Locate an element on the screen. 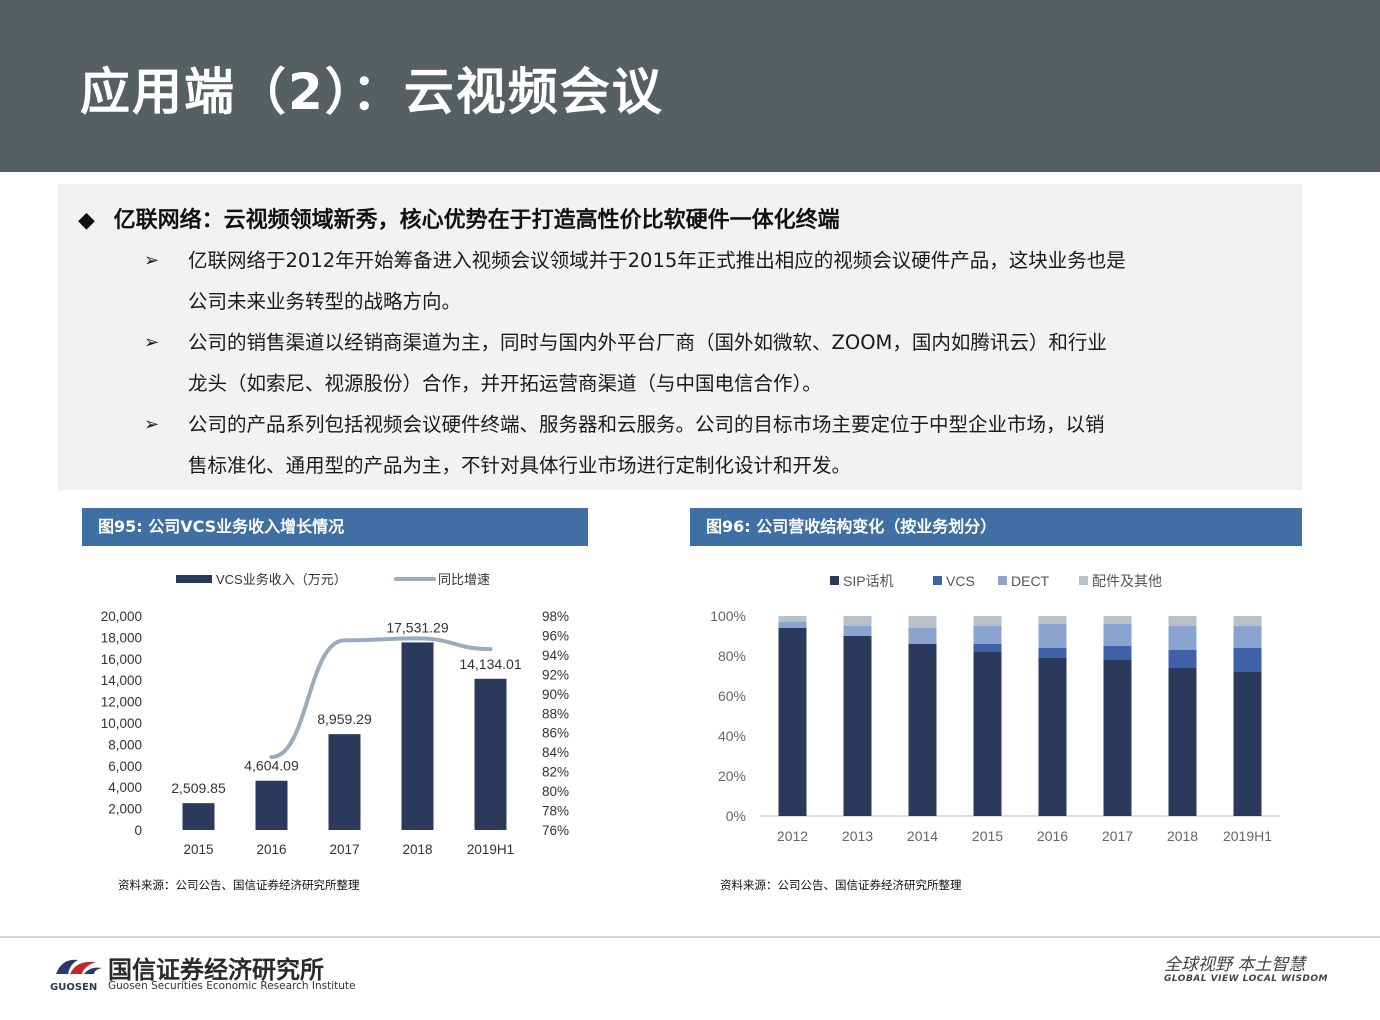 This screenshot has height=1020, width=1380. bullet-line: 公司未来业务转型的战略方向。 is located at coordinates (325, 301).